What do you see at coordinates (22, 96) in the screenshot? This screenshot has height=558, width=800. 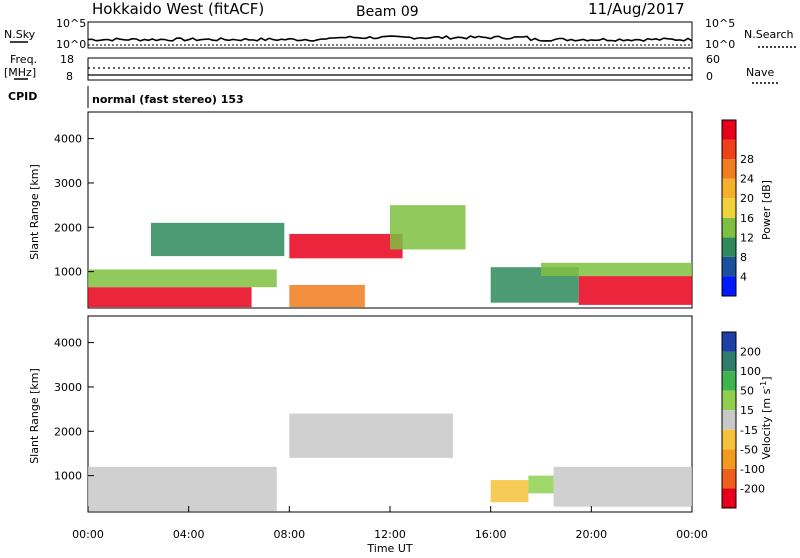 I see `cpid-label: CPID` at bounding box center [22, 96].